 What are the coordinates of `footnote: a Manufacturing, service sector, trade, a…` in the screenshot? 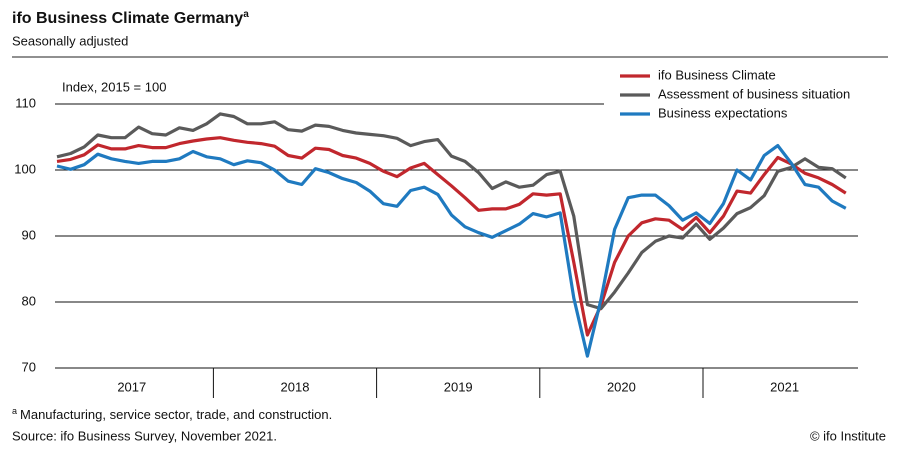 It's located at (172, 414).